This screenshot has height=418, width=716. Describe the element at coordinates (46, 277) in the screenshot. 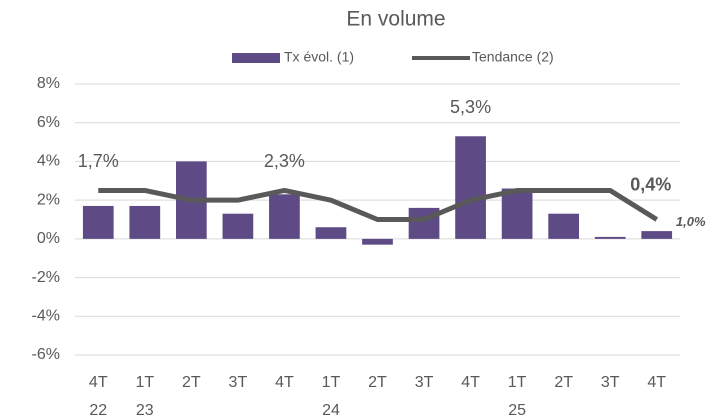

I see `y-tick-label: -2%` at that location.